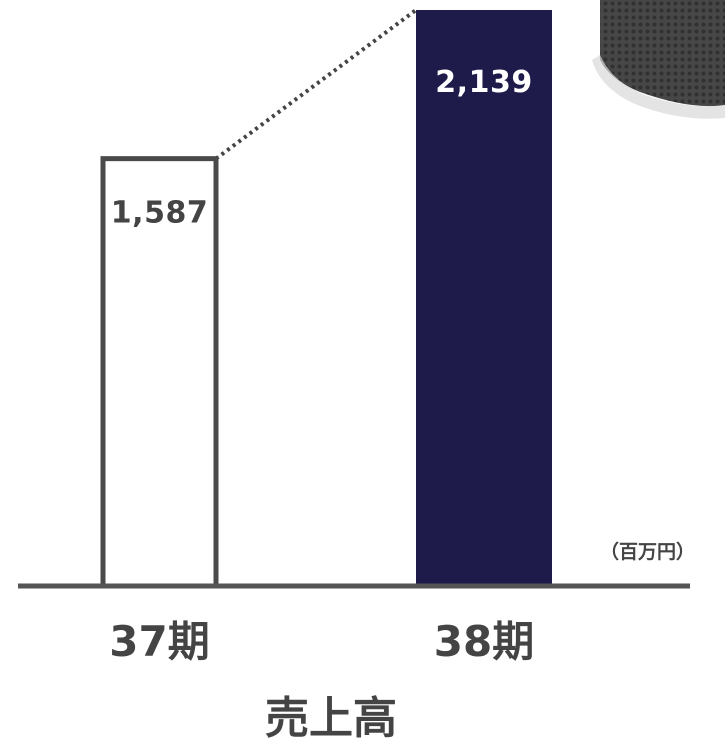  Describe the element at coordinates (647, 551) in the screenshot. I see `unit-label: （百万円）` at that location.